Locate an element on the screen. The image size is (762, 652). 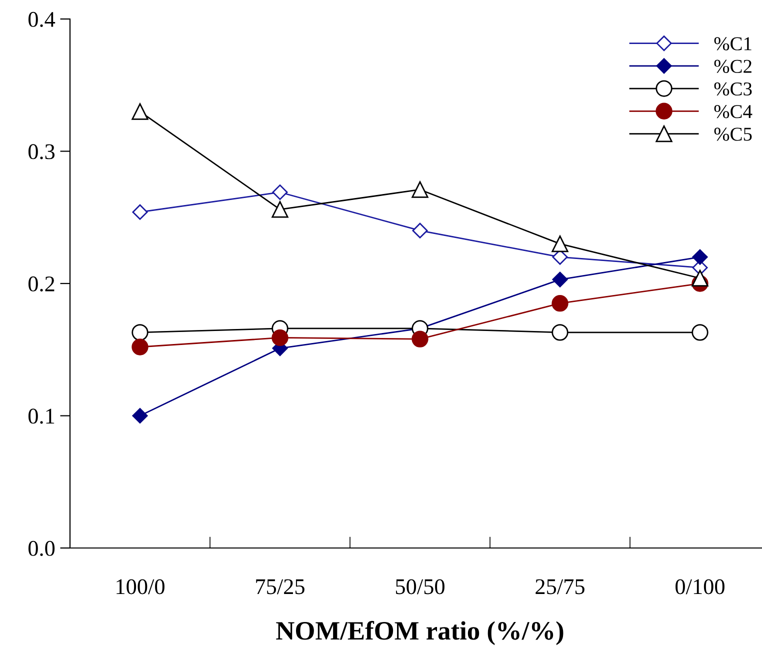
legend-label: %C4 is located at coordinates (733, 111).